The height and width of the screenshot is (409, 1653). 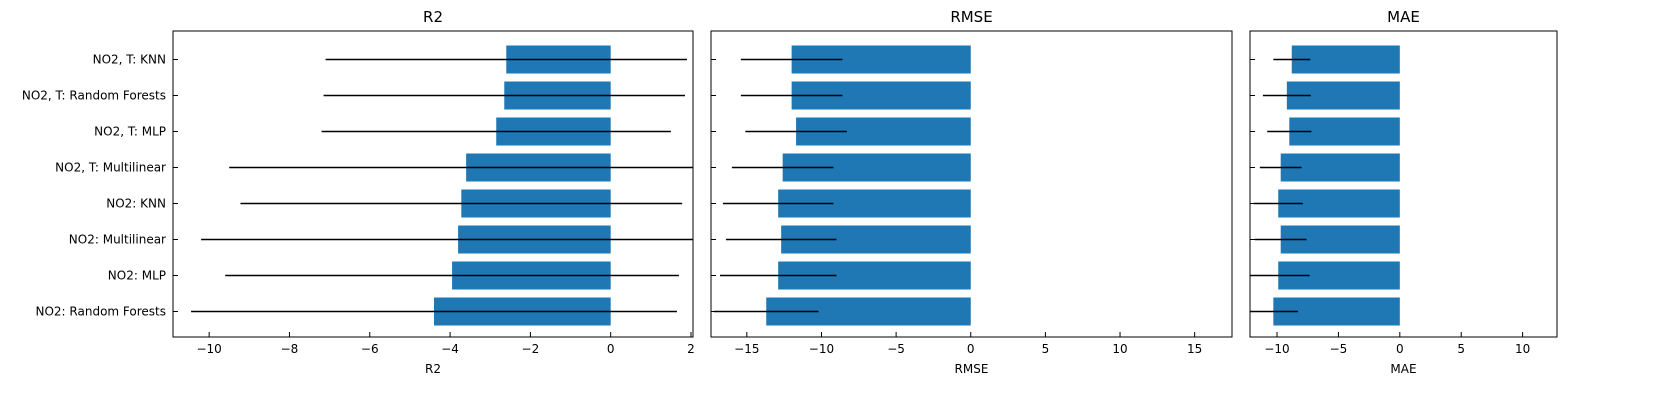 I want to click on y-tick-label: NO2: Random Forests, so click(x=101, y=312).